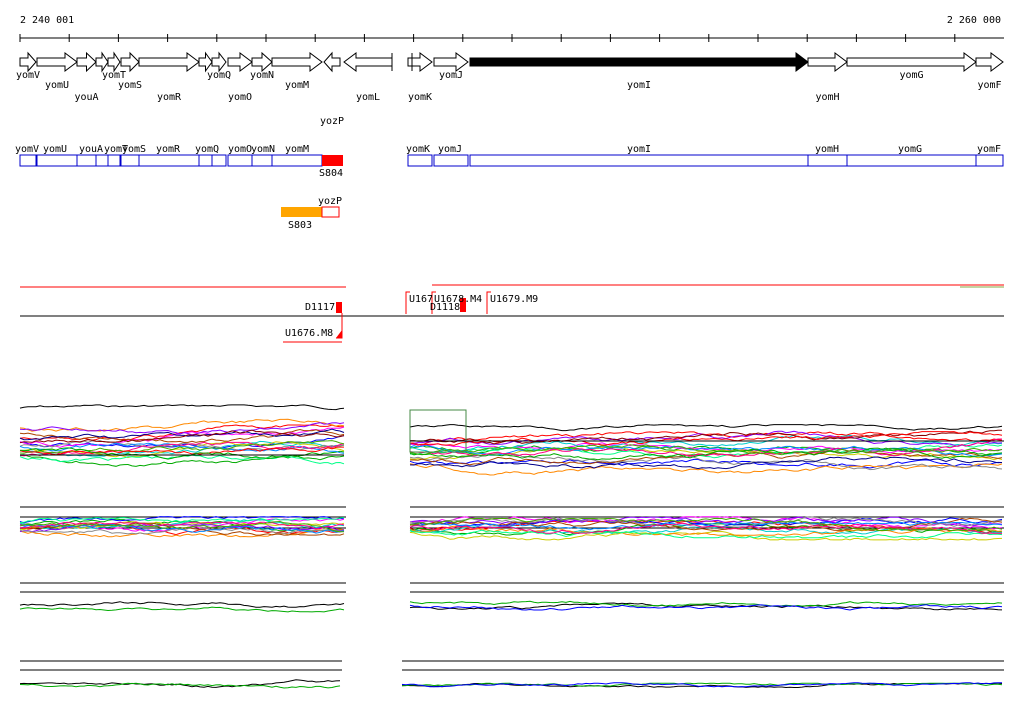 This screenshot has height=714, width=1024. Describe the element at coordinates (639, 85) in the screenshot. I see `gene-label-yomI: yomI` at that location.